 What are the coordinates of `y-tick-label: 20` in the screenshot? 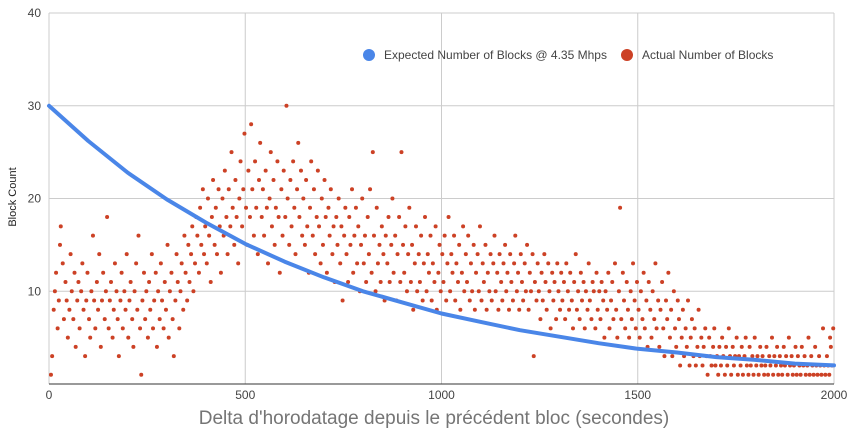 It's located at (35, 199).